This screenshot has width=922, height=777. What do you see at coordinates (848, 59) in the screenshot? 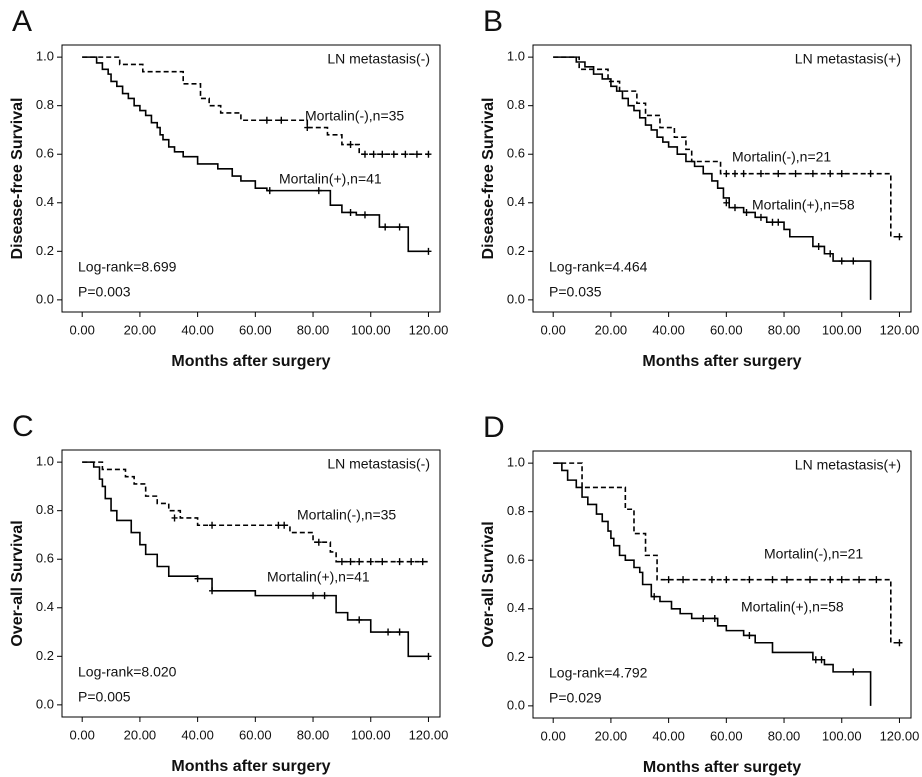
I see `annotation: LN metastasis(+)` at bounding box center [848, 59].